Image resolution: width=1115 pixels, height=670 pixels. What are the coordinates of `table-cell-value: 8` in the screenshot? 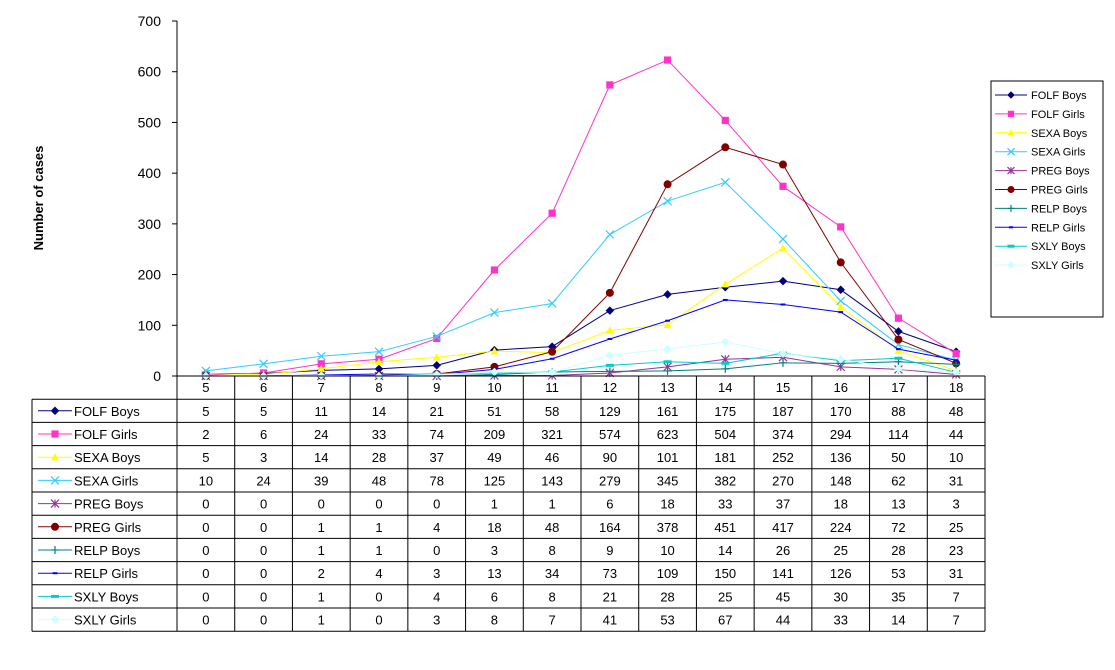 It's located at (552, 596).